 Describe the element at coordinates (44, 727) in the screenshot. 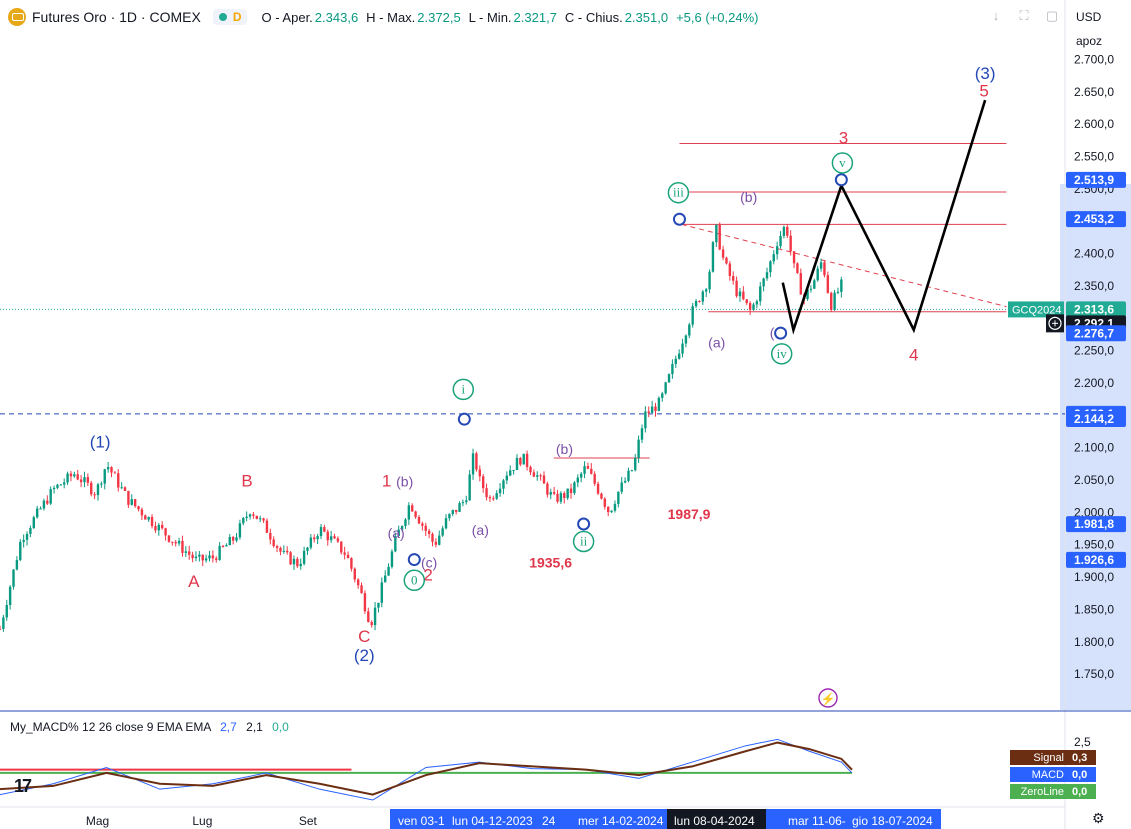

I see `macd-name: My_MACD%` at that location.